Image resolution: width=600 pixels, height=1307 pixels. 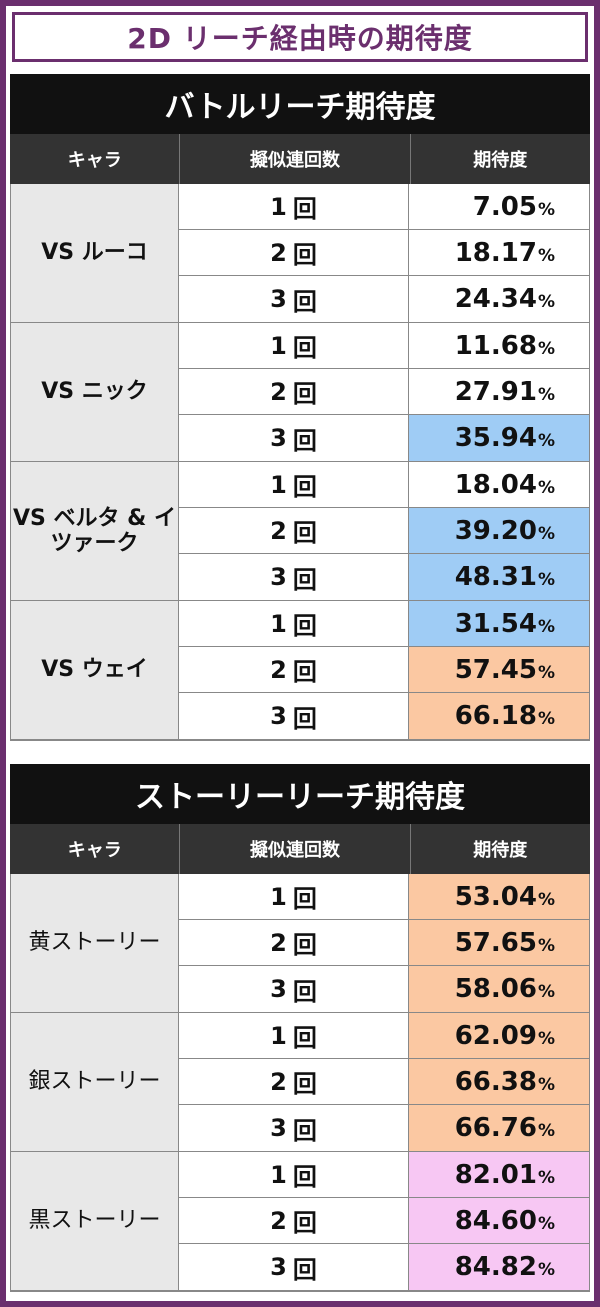 I want to click on rate-cell: 66.38%, so click(x=499, y=1081).